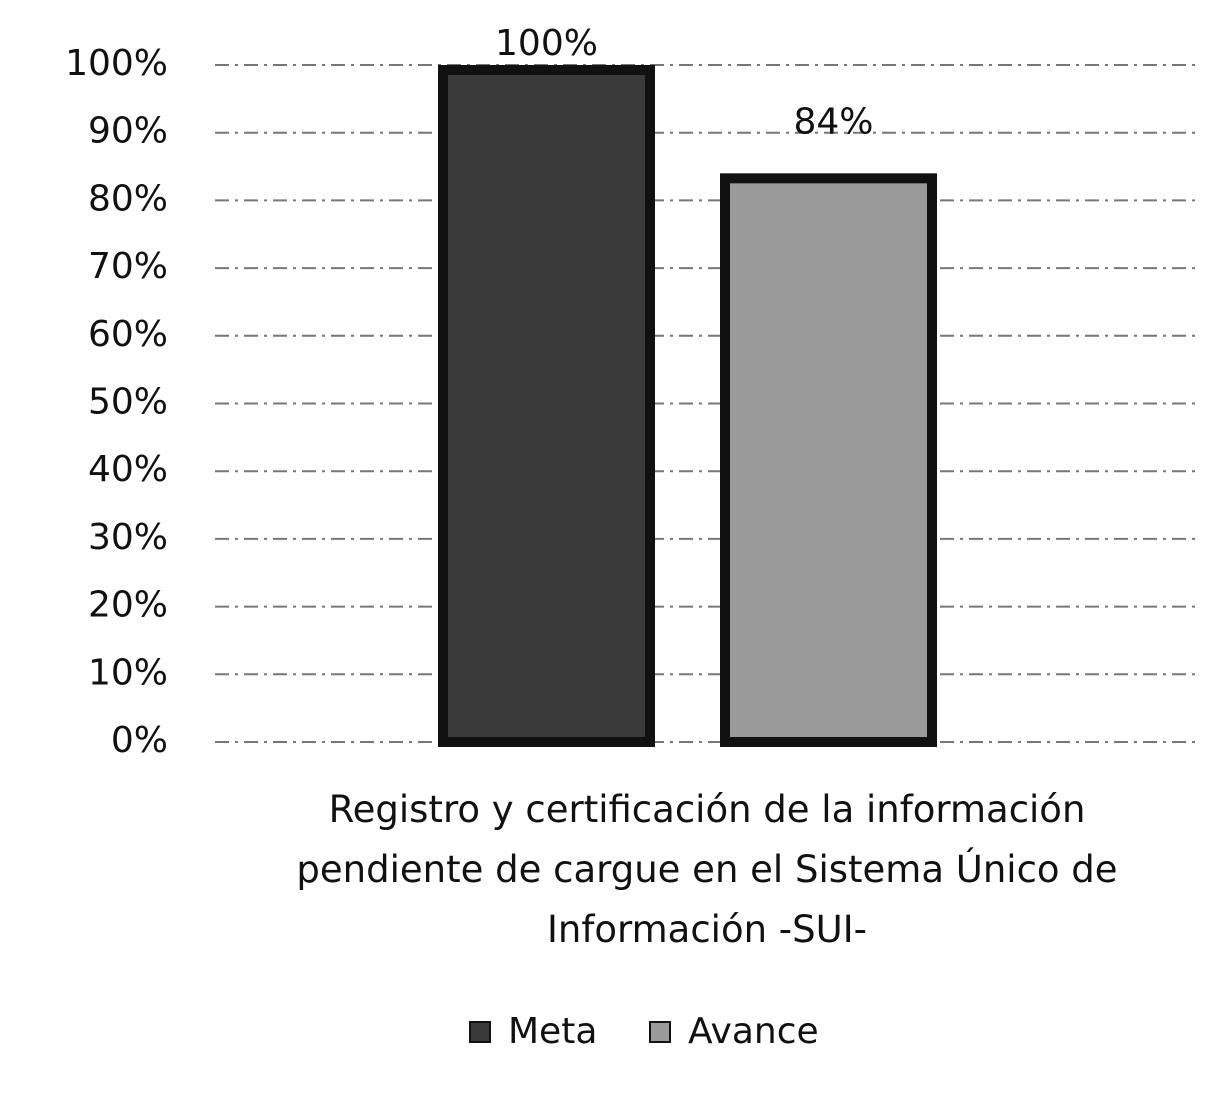 This screenshot has width=1224, height=1105. What do you see at coordinates (128, 469) in the screenshot?
I see `y-tick-label: 40%` at bounding box center [128, 469].